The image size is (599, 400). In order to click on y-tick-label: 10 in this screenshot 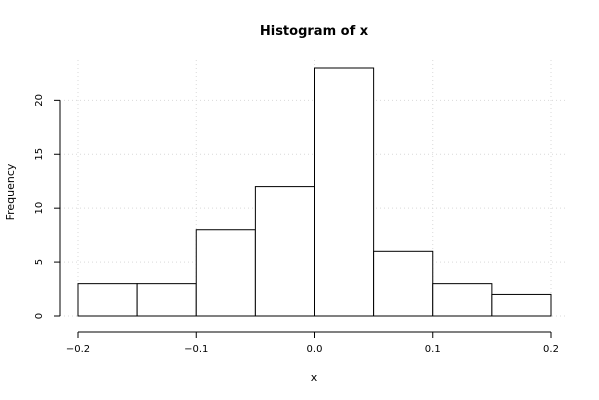, I will do `click(39, 208)`.